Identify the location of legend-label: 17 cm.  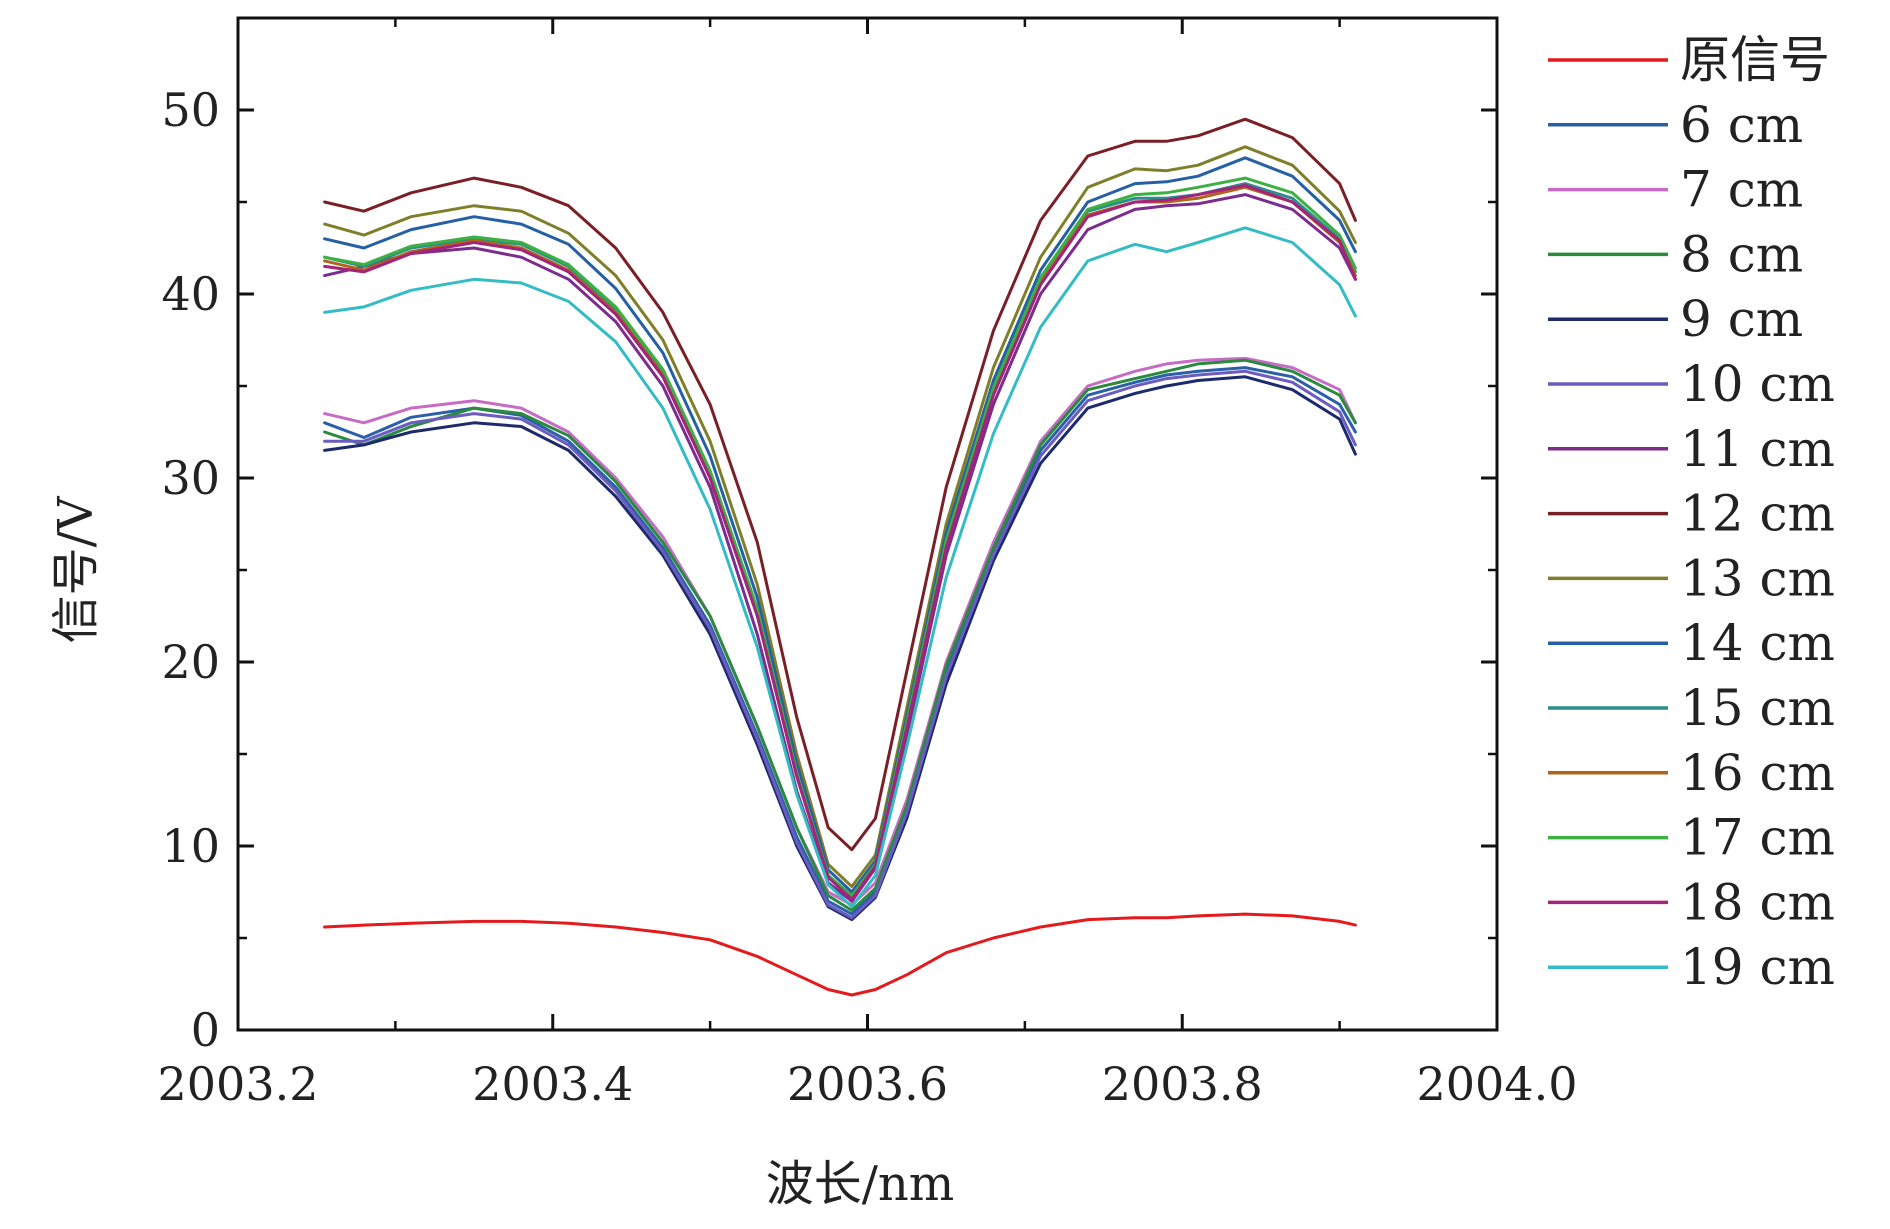
(1757, 838).